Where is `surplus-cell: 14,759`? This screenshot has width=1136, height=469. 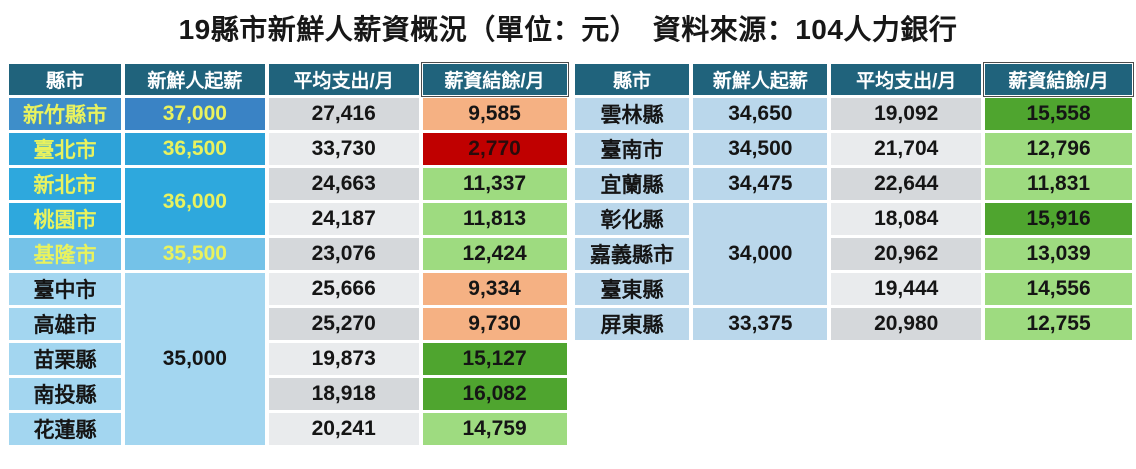
surplus-cell: 14,759 is located at coordinates (495, 429).